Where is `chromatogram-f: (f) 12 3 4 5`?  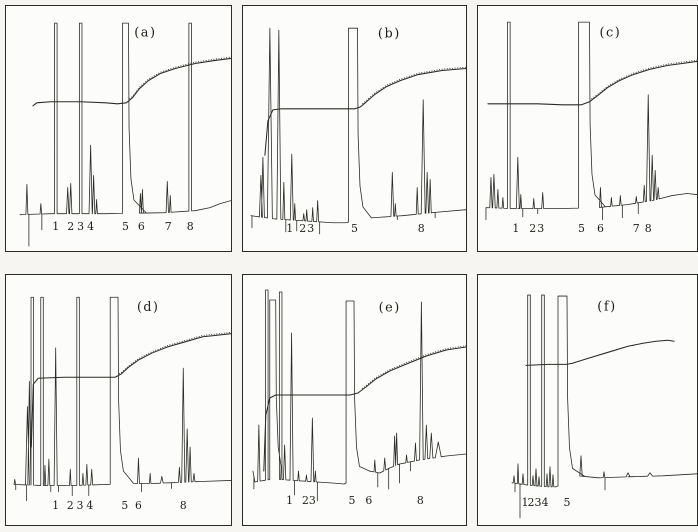
chromatogram-f: (f) 12 3 4 5 is located at coordinates (604, 406).